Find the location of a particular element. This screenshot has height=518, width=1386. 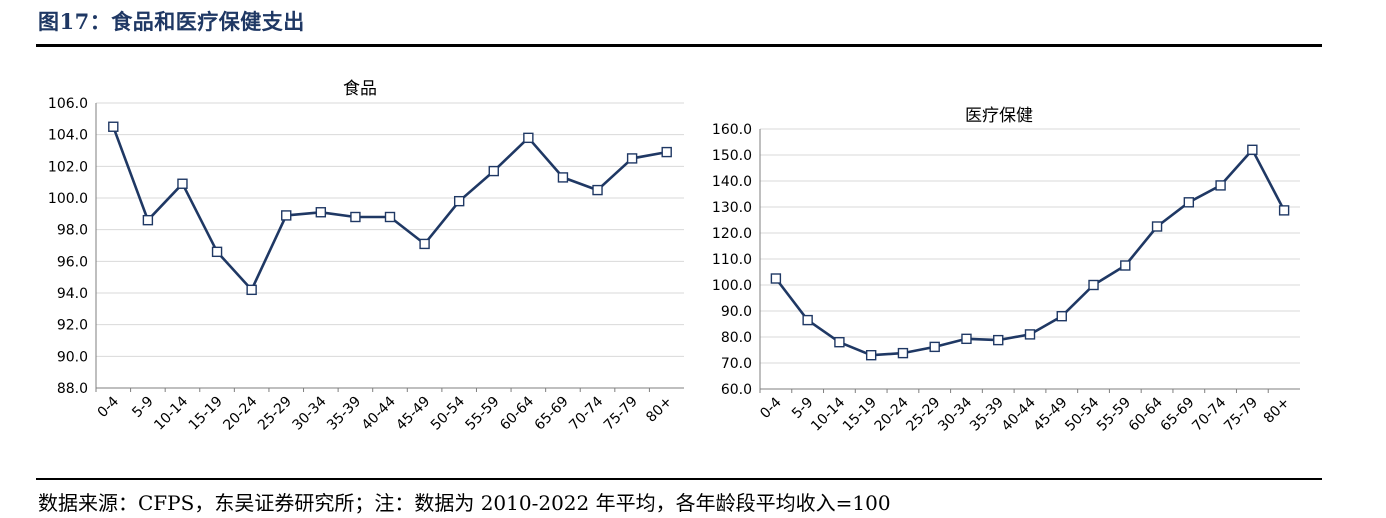

healthcare-y-tick-label: 140.0 is located at coordinates (732, 182).